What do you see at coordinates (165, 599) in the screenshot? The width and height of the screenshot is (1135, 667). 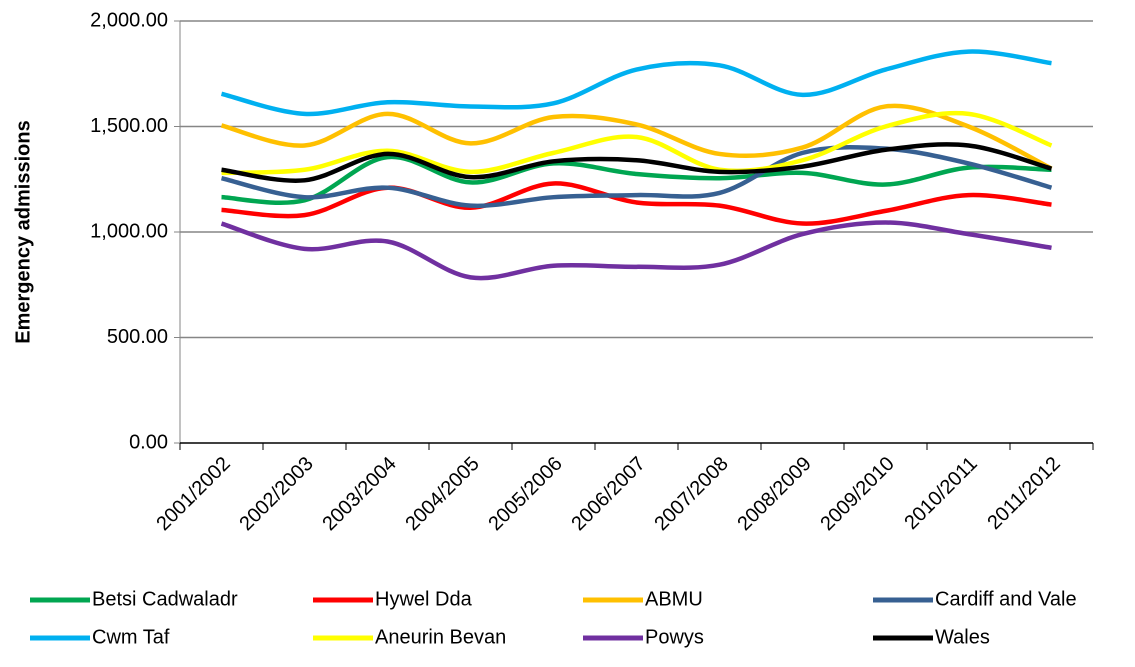 I see `legend-label: Betsi Cadwaladr` at bounding box center [165, 599].